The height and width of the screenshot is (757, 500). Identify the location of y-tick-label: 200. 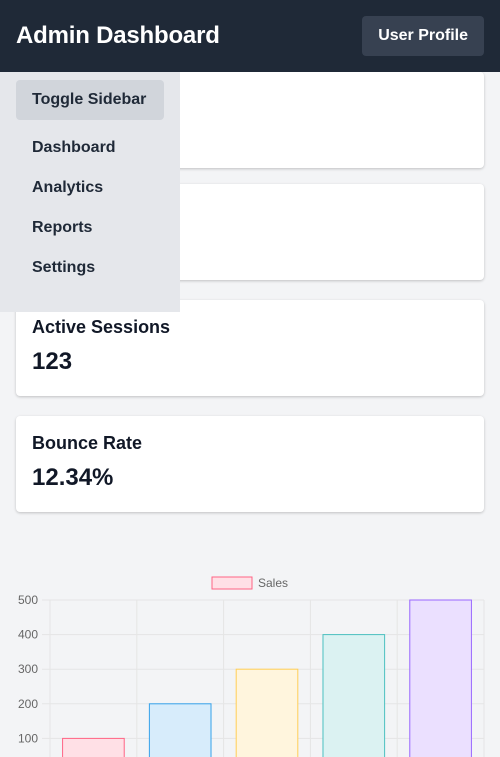
(28, 704).